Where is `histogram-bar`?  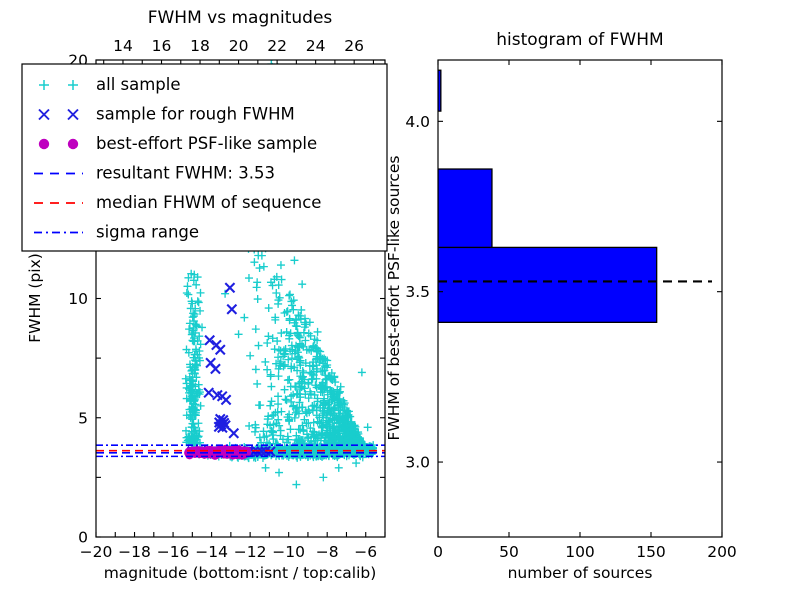 histogram-bar is located at coordinates (548, 284).